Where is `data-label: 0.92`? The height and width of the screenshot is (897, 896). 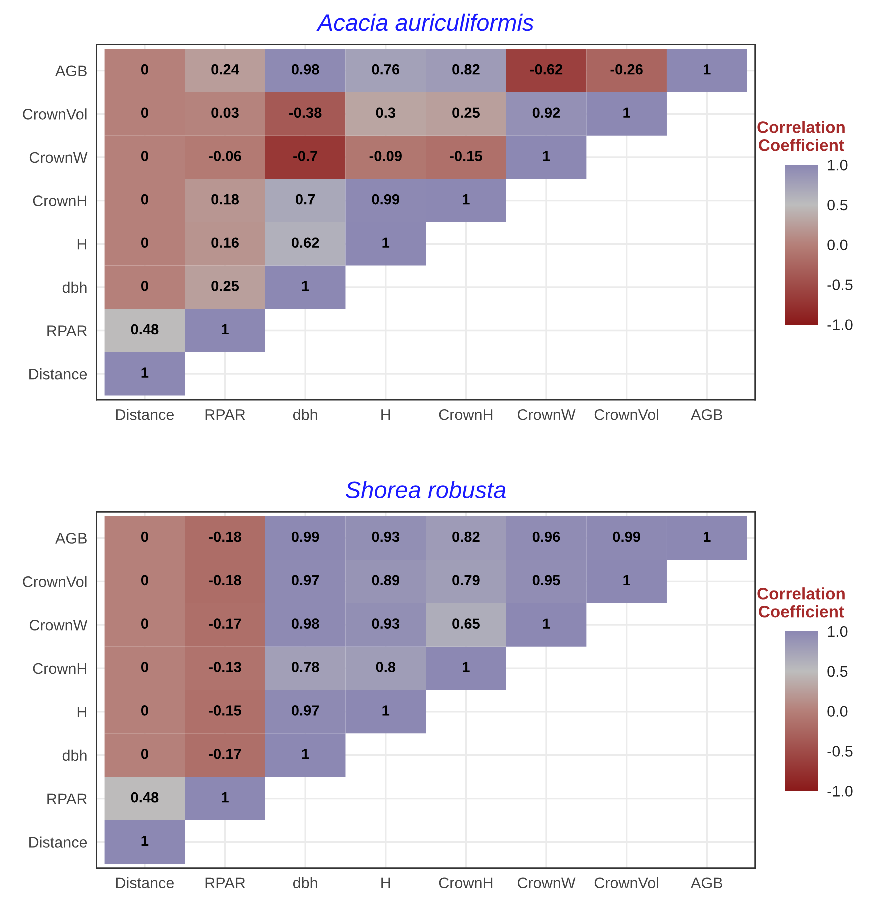 data-label: 0.92 is located at coordinates (546, 113).